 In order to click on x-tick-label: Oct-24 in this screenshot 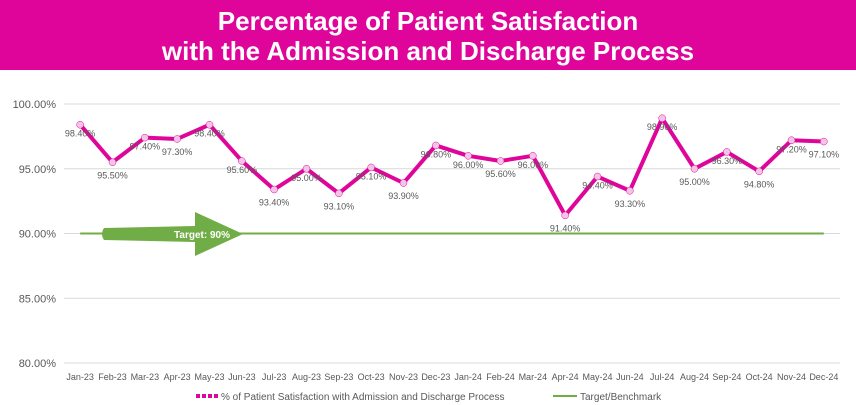, I will do `click(759, 377)`.